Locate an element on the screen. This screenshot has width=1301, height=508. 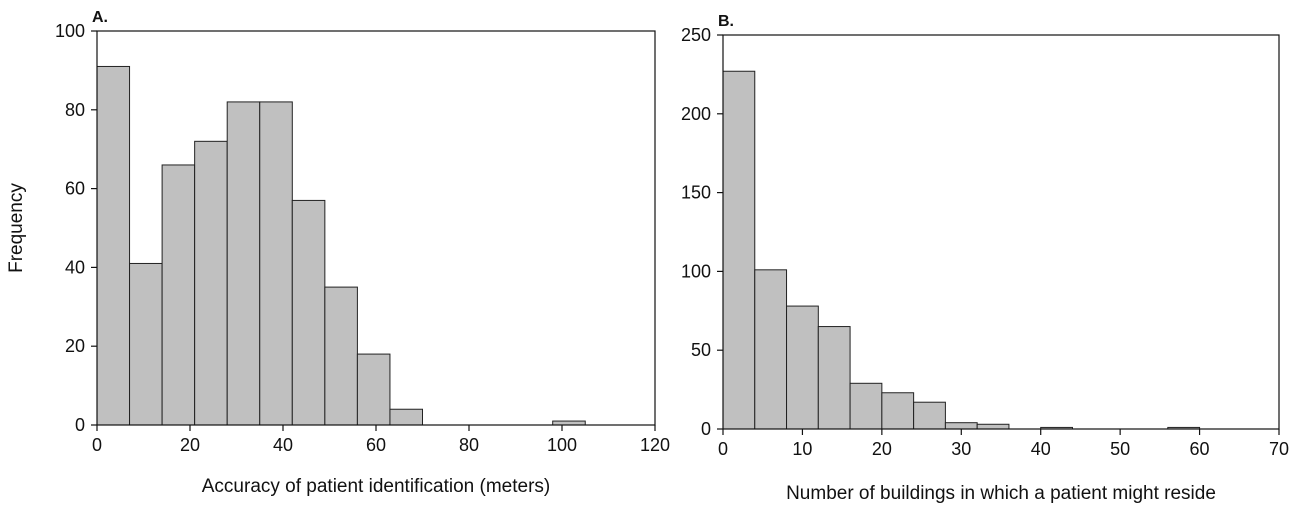
y-axis-label: Frequency is located at coordinates (16, 228).